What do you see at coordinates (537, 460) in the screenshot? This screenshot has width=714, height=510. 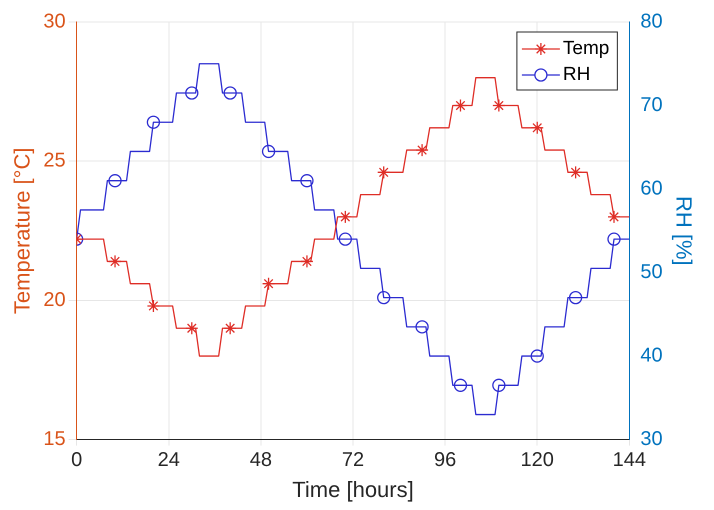 I see `x-tick-label: 120` at bounding box center [537, 460].